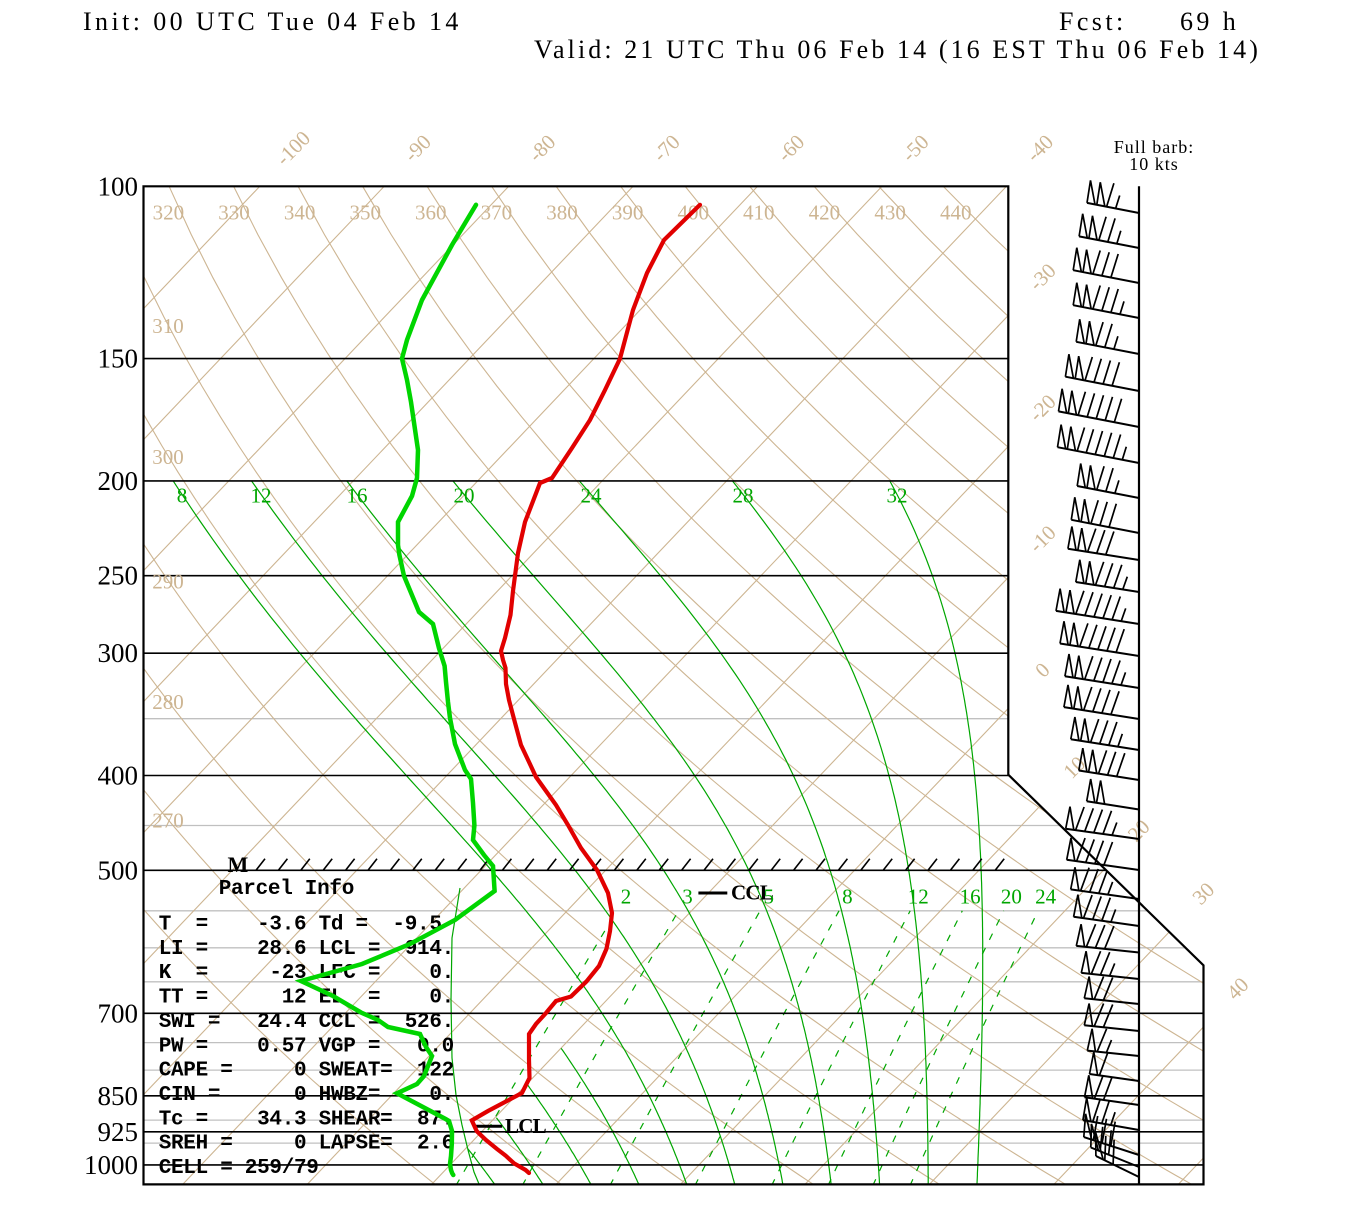  Describe the element at coordinates (300, 213) in the screenshot. I see `svg-text: 340` at that location.